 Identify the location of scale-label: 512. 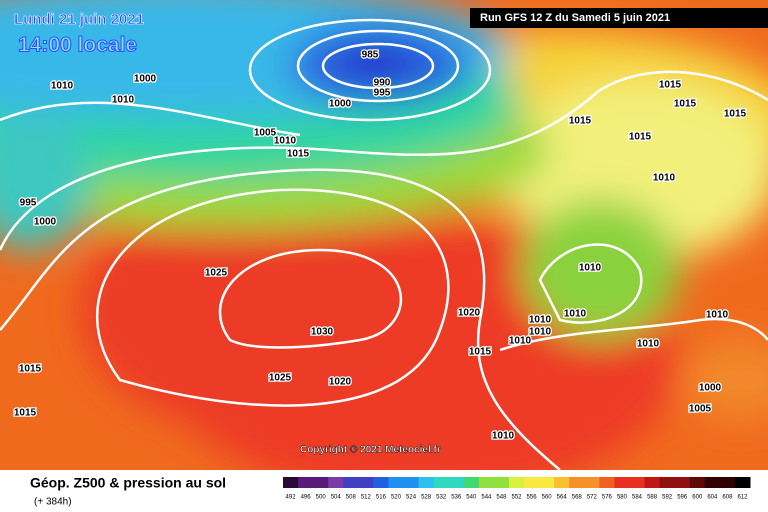
(366, 498).